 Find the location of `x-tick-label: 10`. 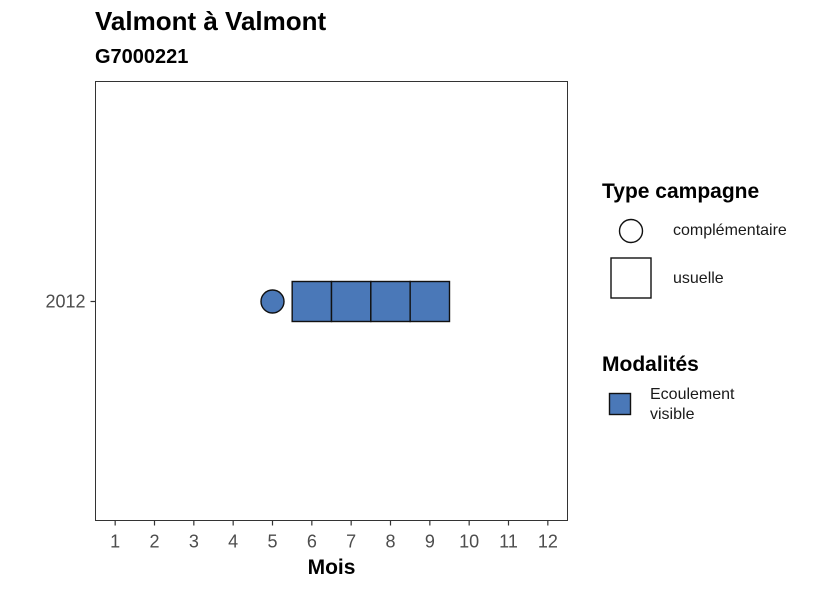

x-tick-label: 10 is located at coordinates (469, 542).